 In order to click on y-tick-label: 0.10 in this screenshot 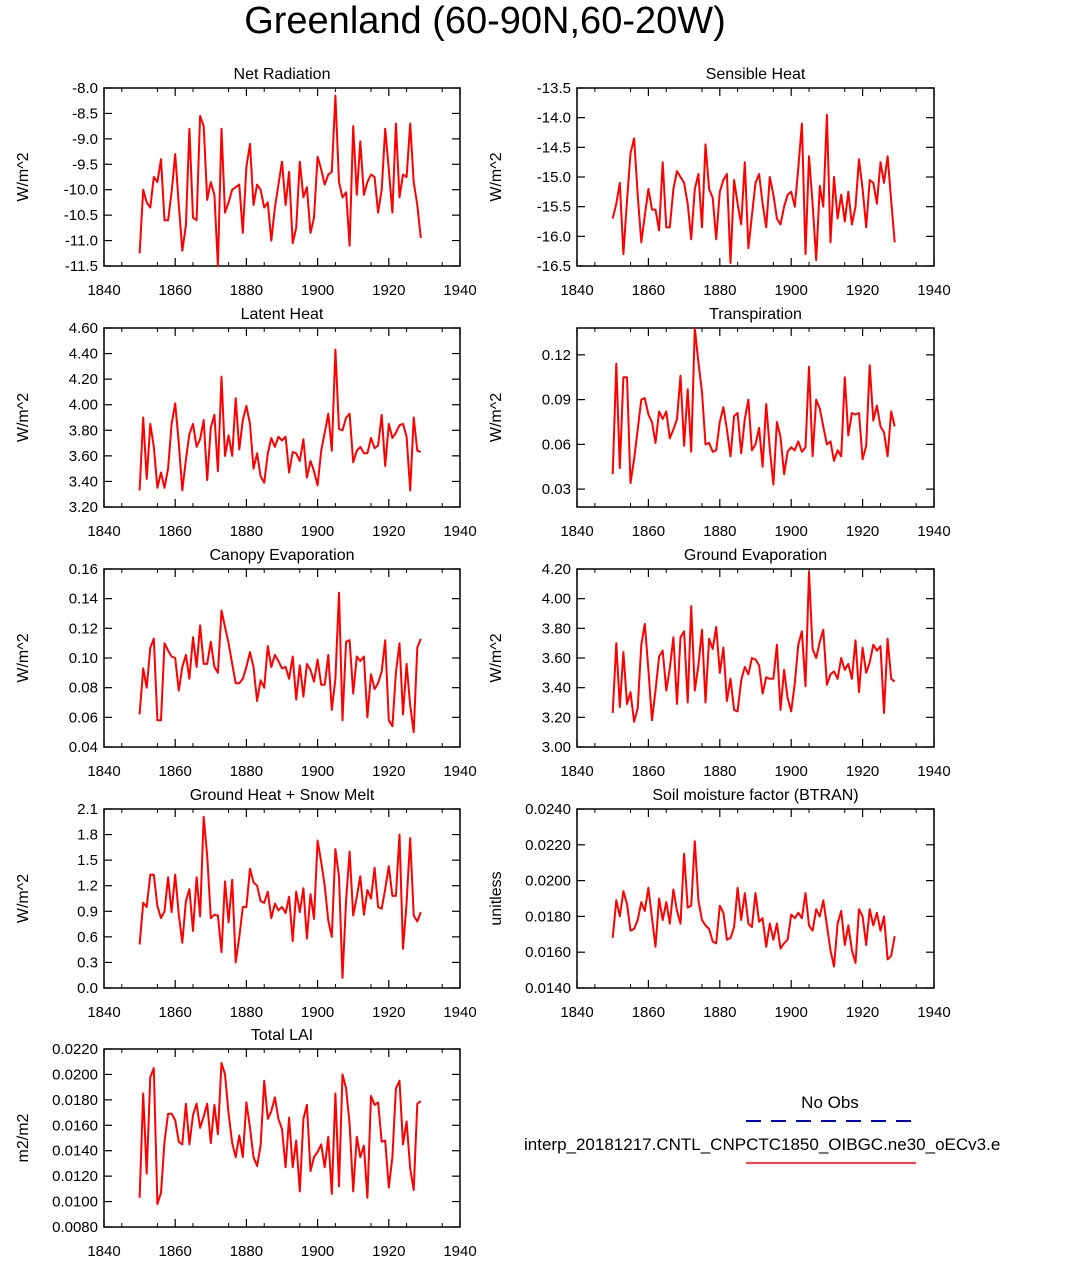, I will do `click(83, 658)`.